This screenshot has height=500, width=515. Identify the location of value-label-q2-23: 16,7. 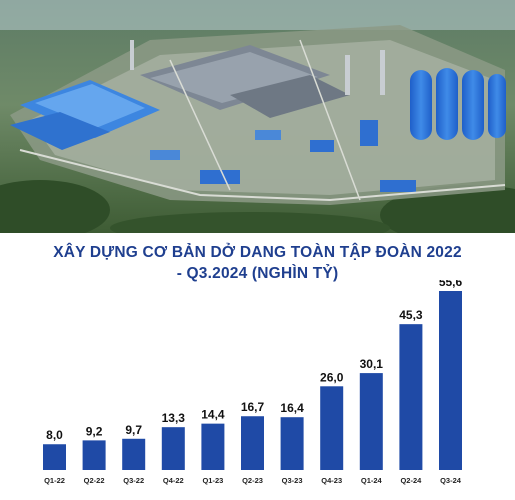
(253, 407).